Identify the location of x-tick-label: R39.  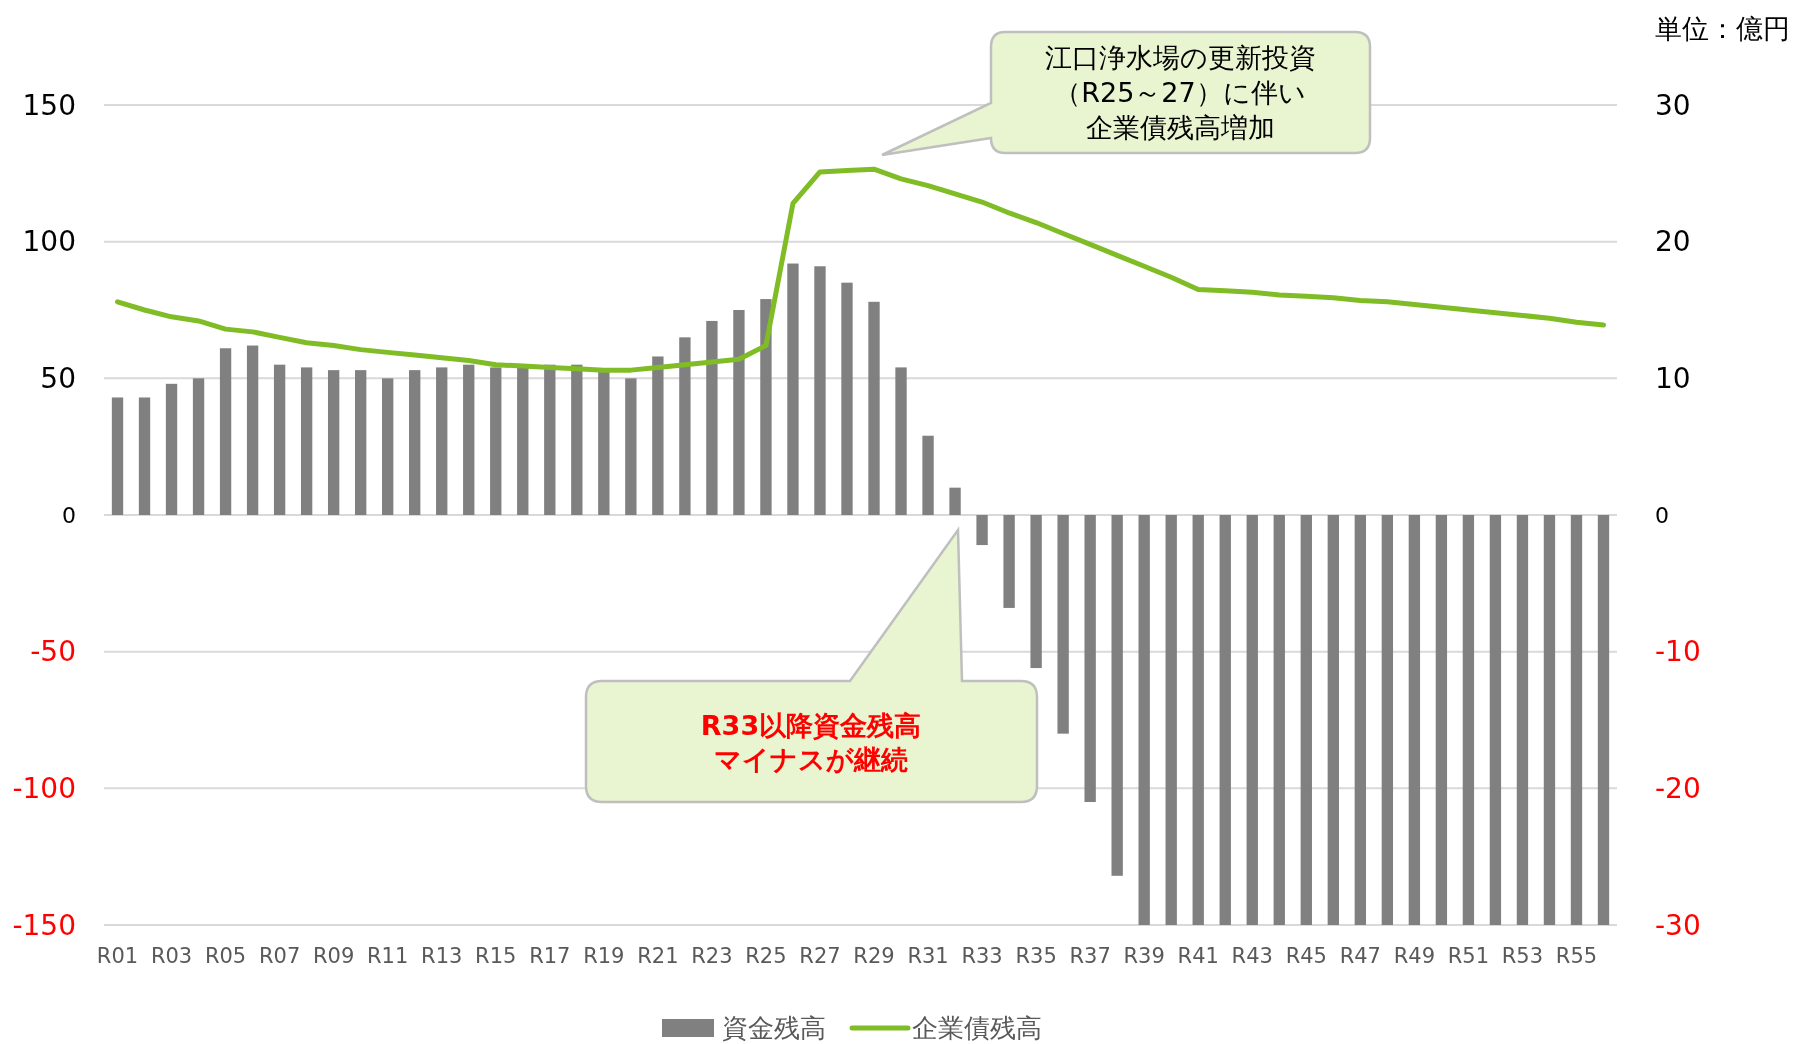
(1144, 956).